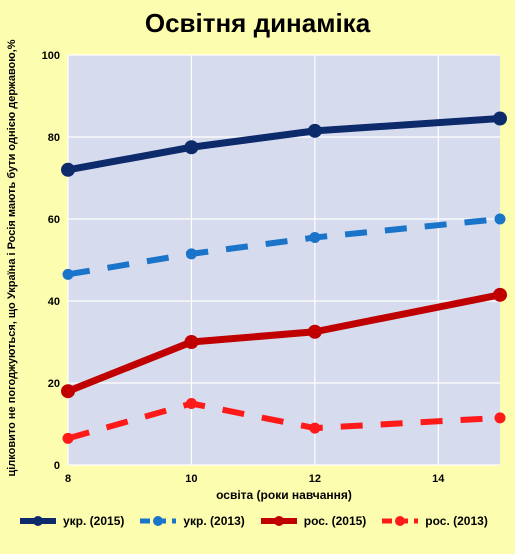  What do you see at coordinates (94, 521) in the screenshot?
I see `legend-label: укр. (2015)` at bounding box center [94, 521].